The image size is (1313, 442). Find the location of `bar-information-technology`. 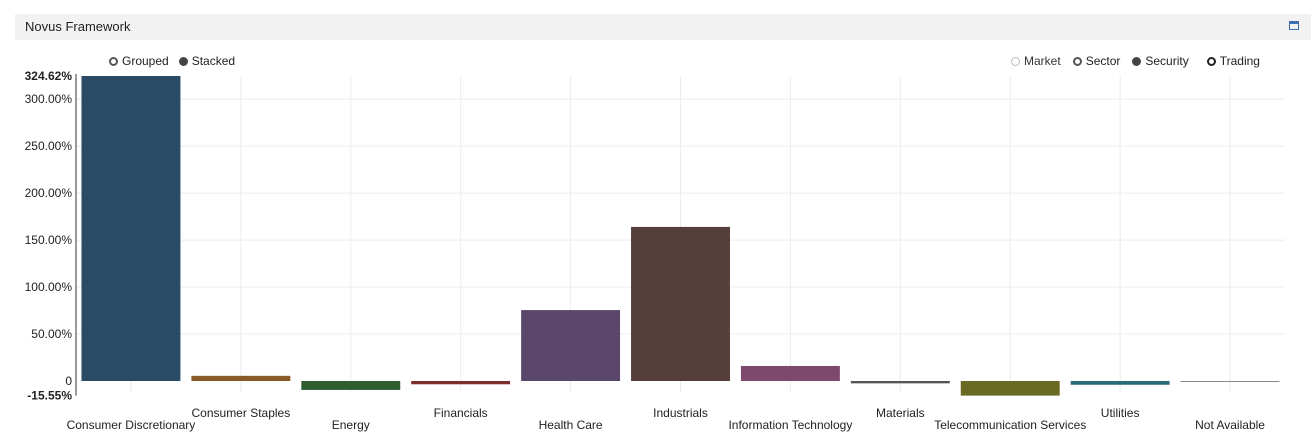

bar-information-technology is located at coordinates (790, 373).